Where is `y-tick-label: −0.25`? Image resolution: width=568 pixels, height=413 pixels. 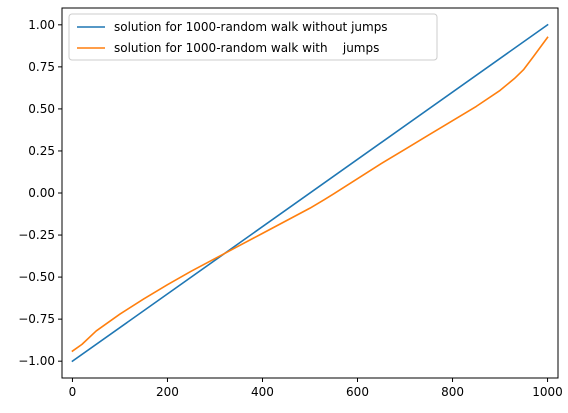
y-tick-label: −0.25 is located at coordinates (36, 235).